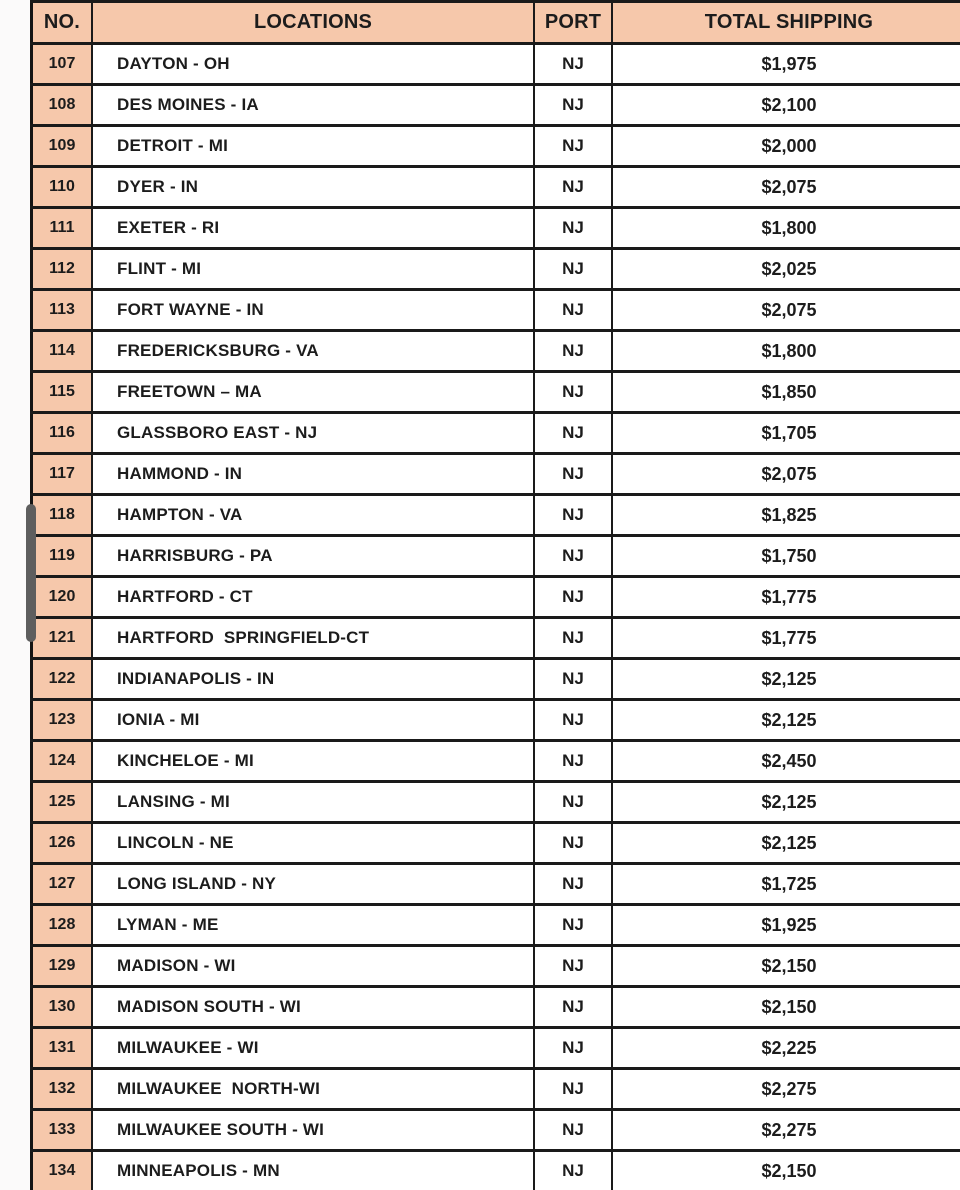  What do you see at coordinates (313, 1089) in the screenshot?
I see `location-cell: MILWAUKEE NORTH-WI` at bounding box center [313, 1089].